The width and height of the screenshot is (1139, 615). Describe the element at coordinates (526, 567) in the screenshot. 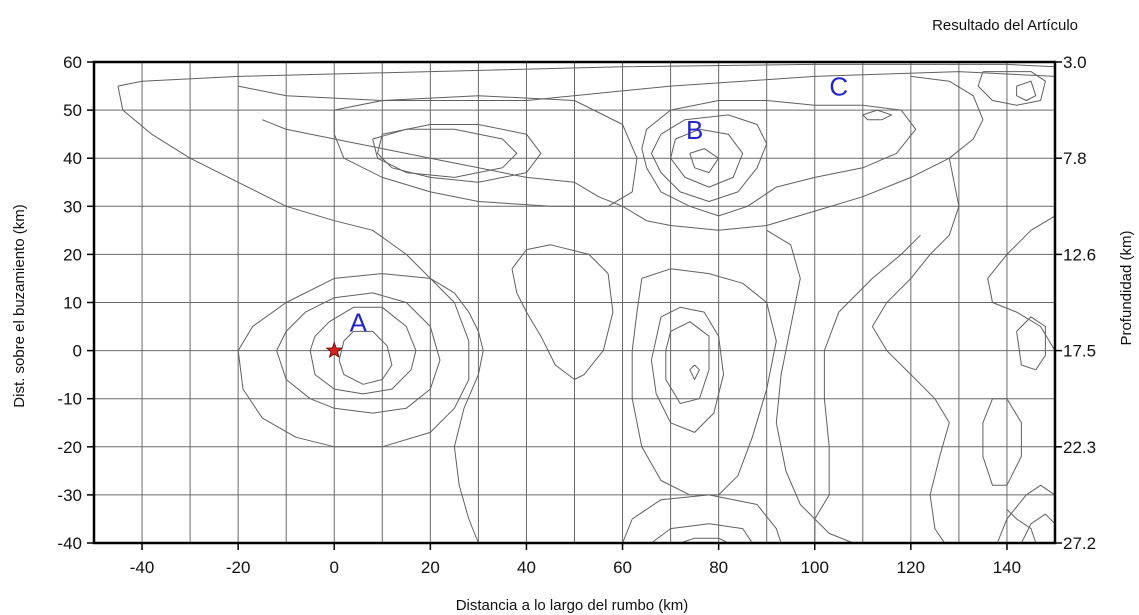

I see `x-tick-label: 40` at that location.